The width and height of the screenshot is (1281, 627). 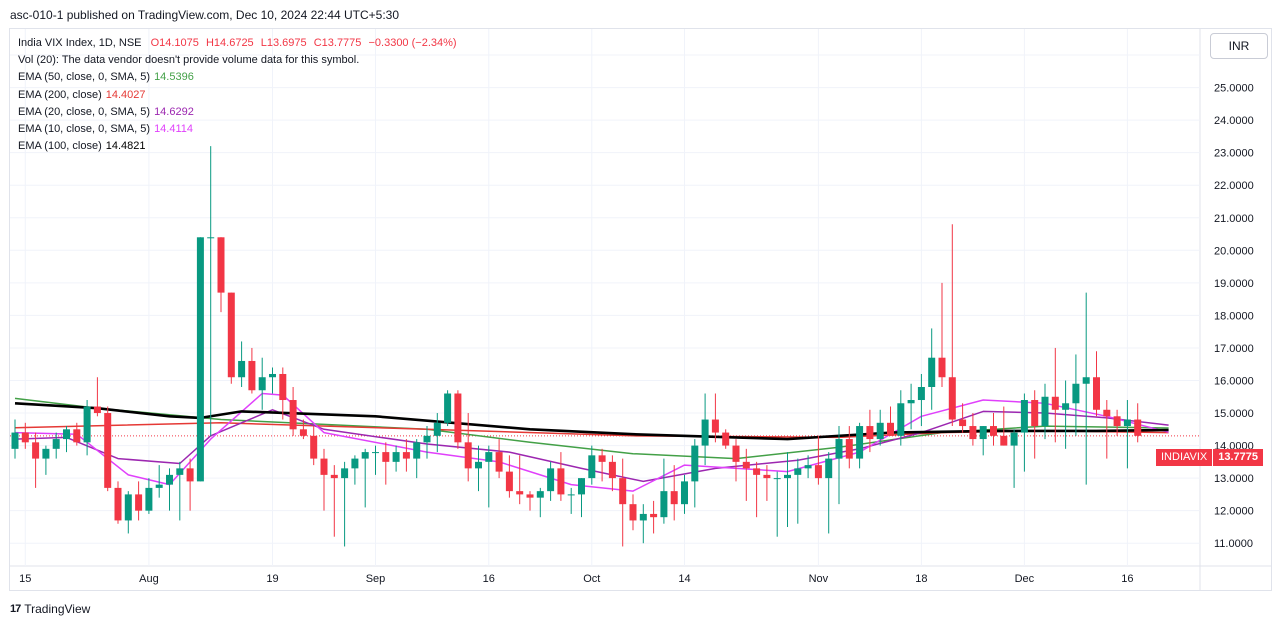 I want to click on legend-ema50-row: EMA (50, close, 0, SMA, 5) 14.5396, so click(x=237, y=77).